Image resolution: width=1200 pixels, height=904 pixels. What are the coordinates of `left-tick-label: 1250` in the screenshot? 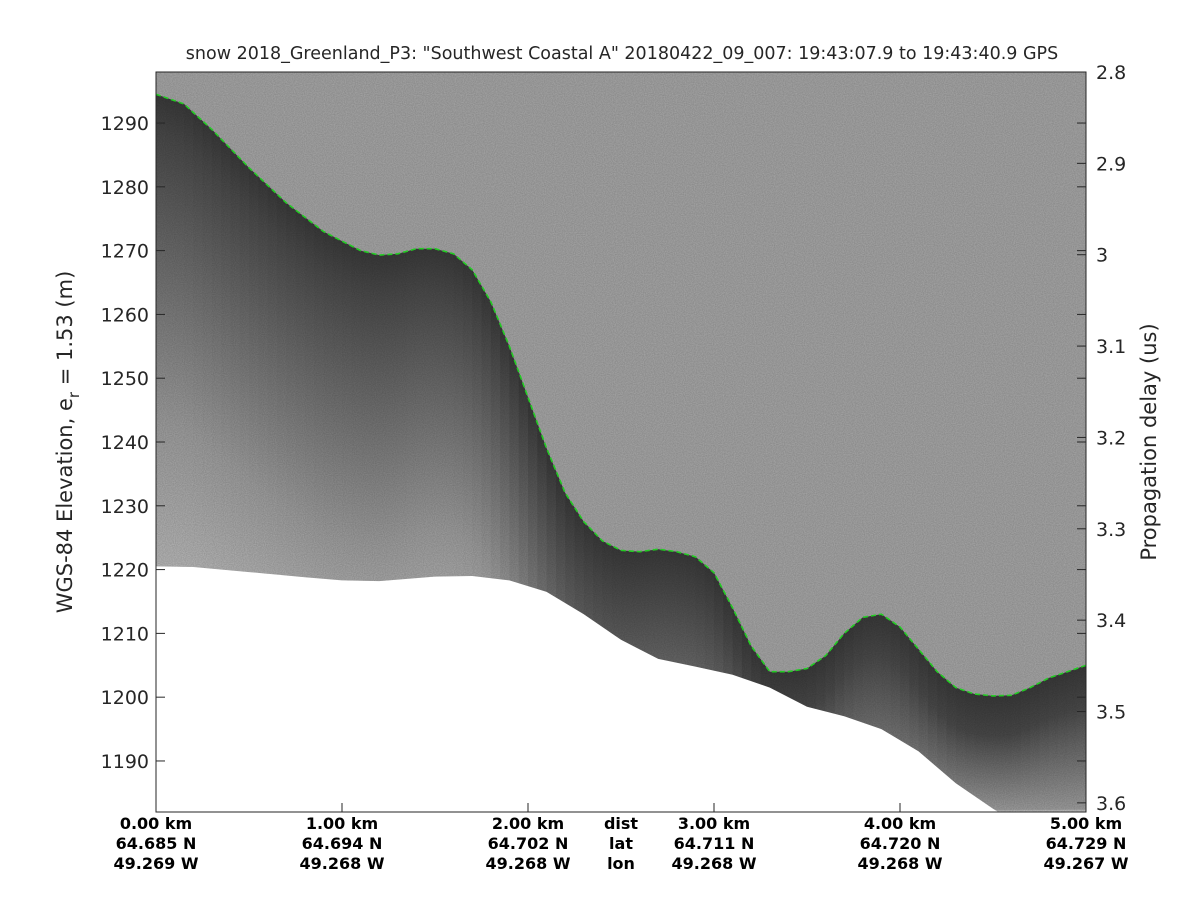 It's located at (125, 379).